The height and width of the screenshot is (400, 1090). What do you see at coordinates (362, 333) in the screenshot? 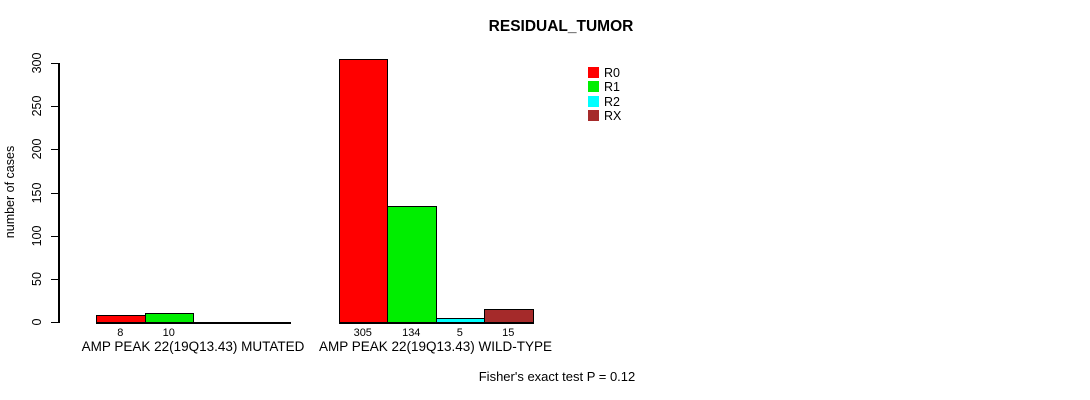
I see `bar-value-label-r0-group-1: 305` at bounding box center [362, 333].